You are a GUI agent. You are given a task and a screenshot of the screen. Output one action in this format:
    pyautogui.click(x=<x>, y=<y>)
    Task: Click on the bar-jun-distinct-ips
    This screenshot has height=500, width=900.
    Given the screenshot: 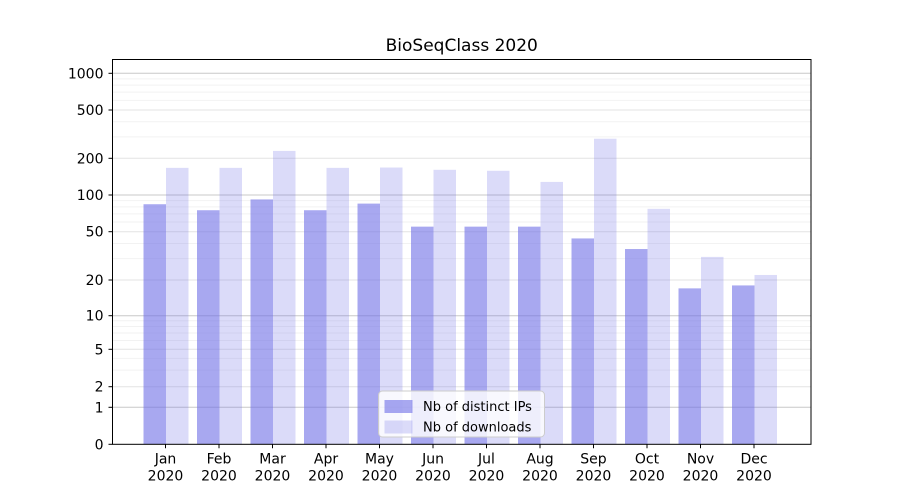 What is the action you would take?
    pyautogui.click(x=422, y=335)
    